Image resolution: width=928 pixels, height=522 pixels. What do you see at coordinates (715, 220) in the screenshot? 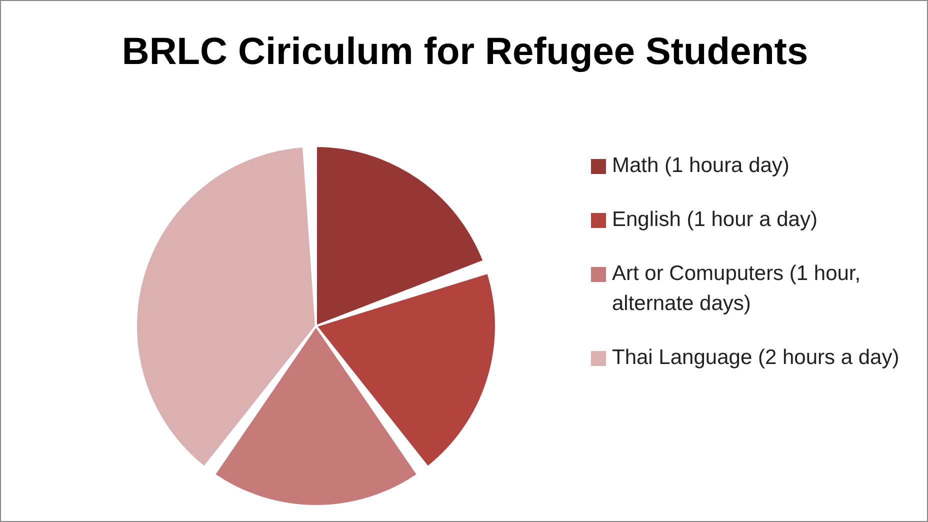
I see `legend-label: English (1 hour a day)` at bounding box center [715, 220].